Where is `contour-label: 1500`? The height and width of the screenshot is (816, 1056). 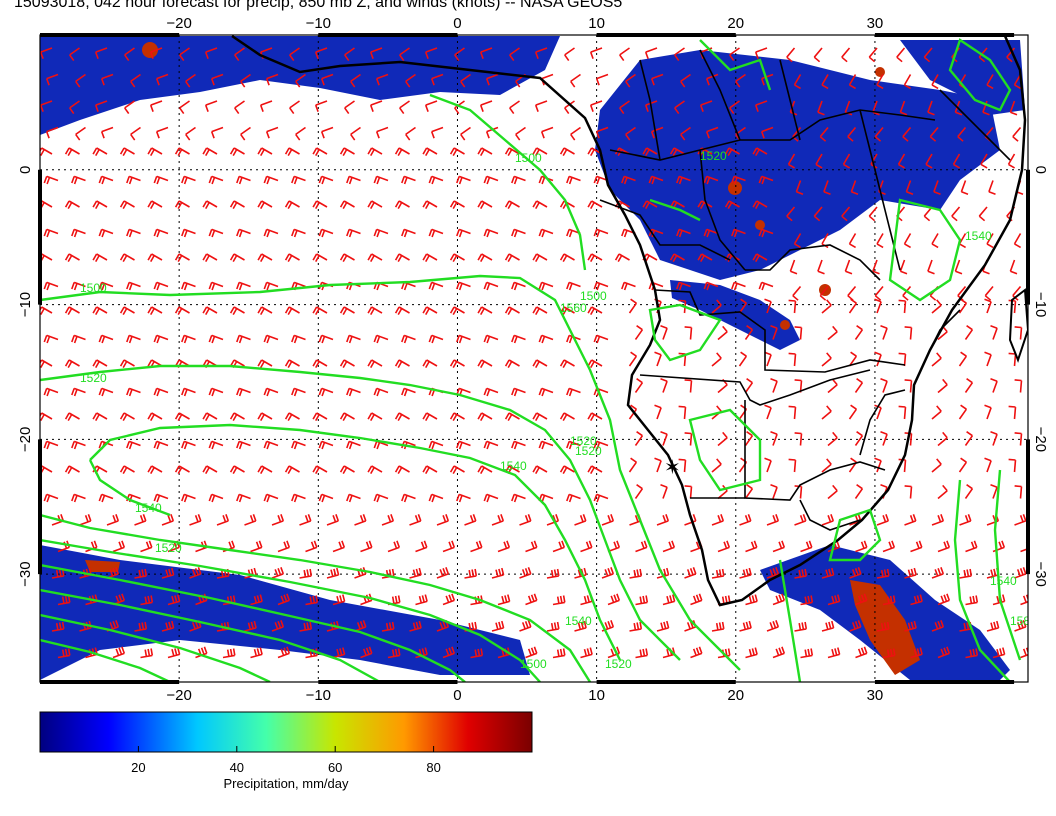
contour-label: 1500 is located at coordinates (593, 296).